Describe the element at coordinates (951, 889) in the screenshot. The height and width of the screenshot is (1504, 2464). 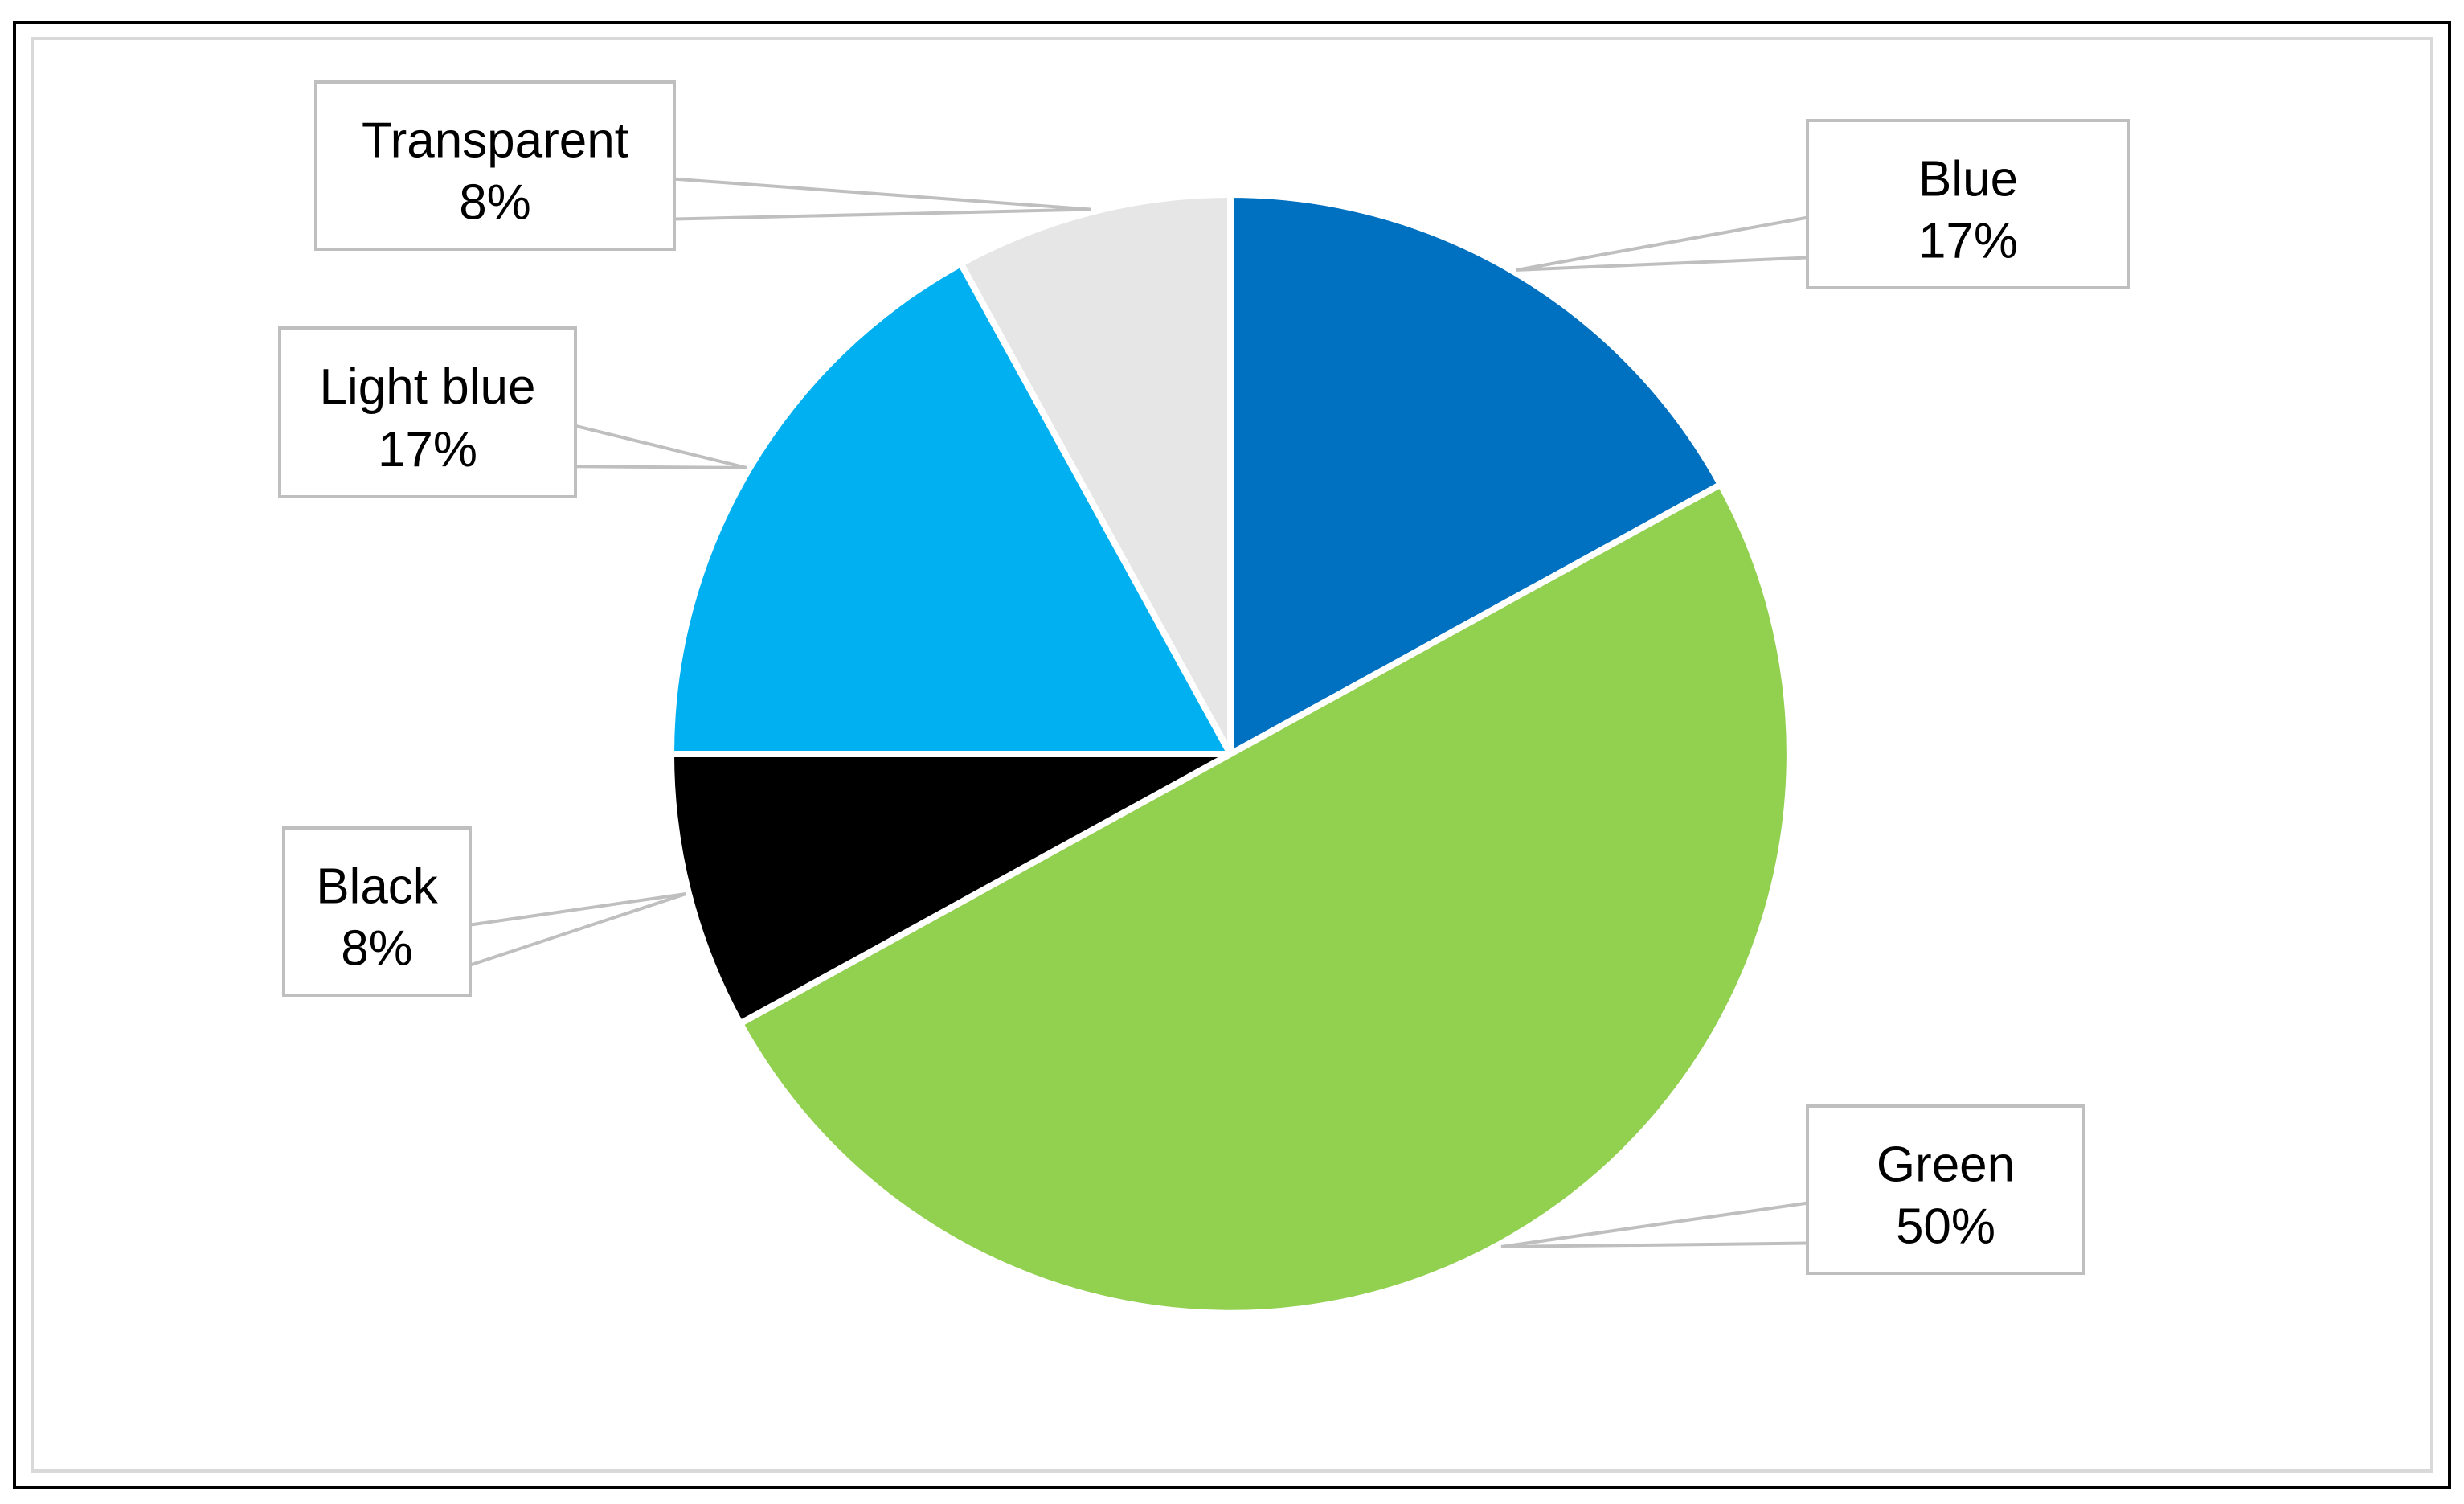
I see `pie-slice-black` at that location.